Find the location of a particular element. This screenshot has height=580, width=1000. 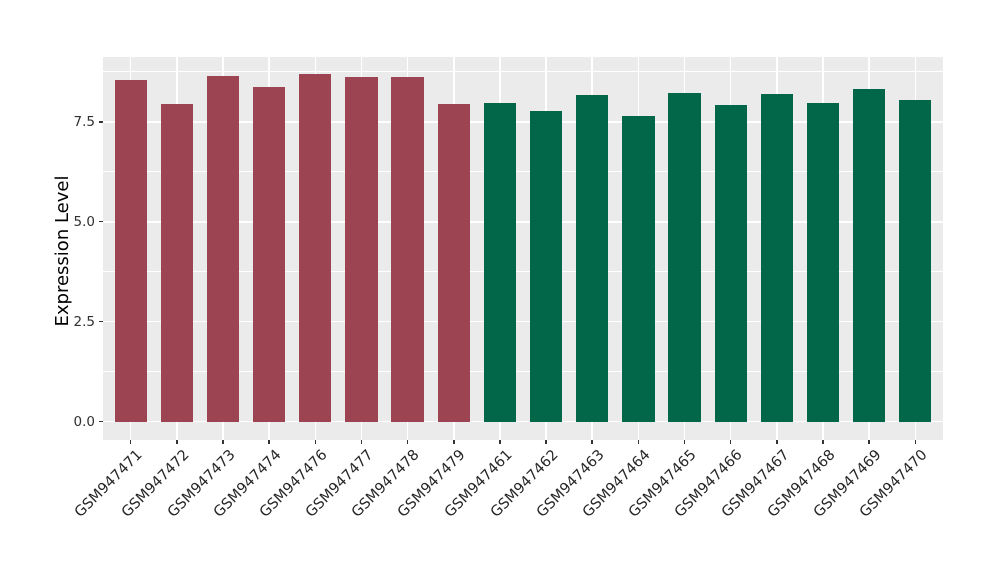

y-tick-label: 2.5 is located at coordinates (84, 321).